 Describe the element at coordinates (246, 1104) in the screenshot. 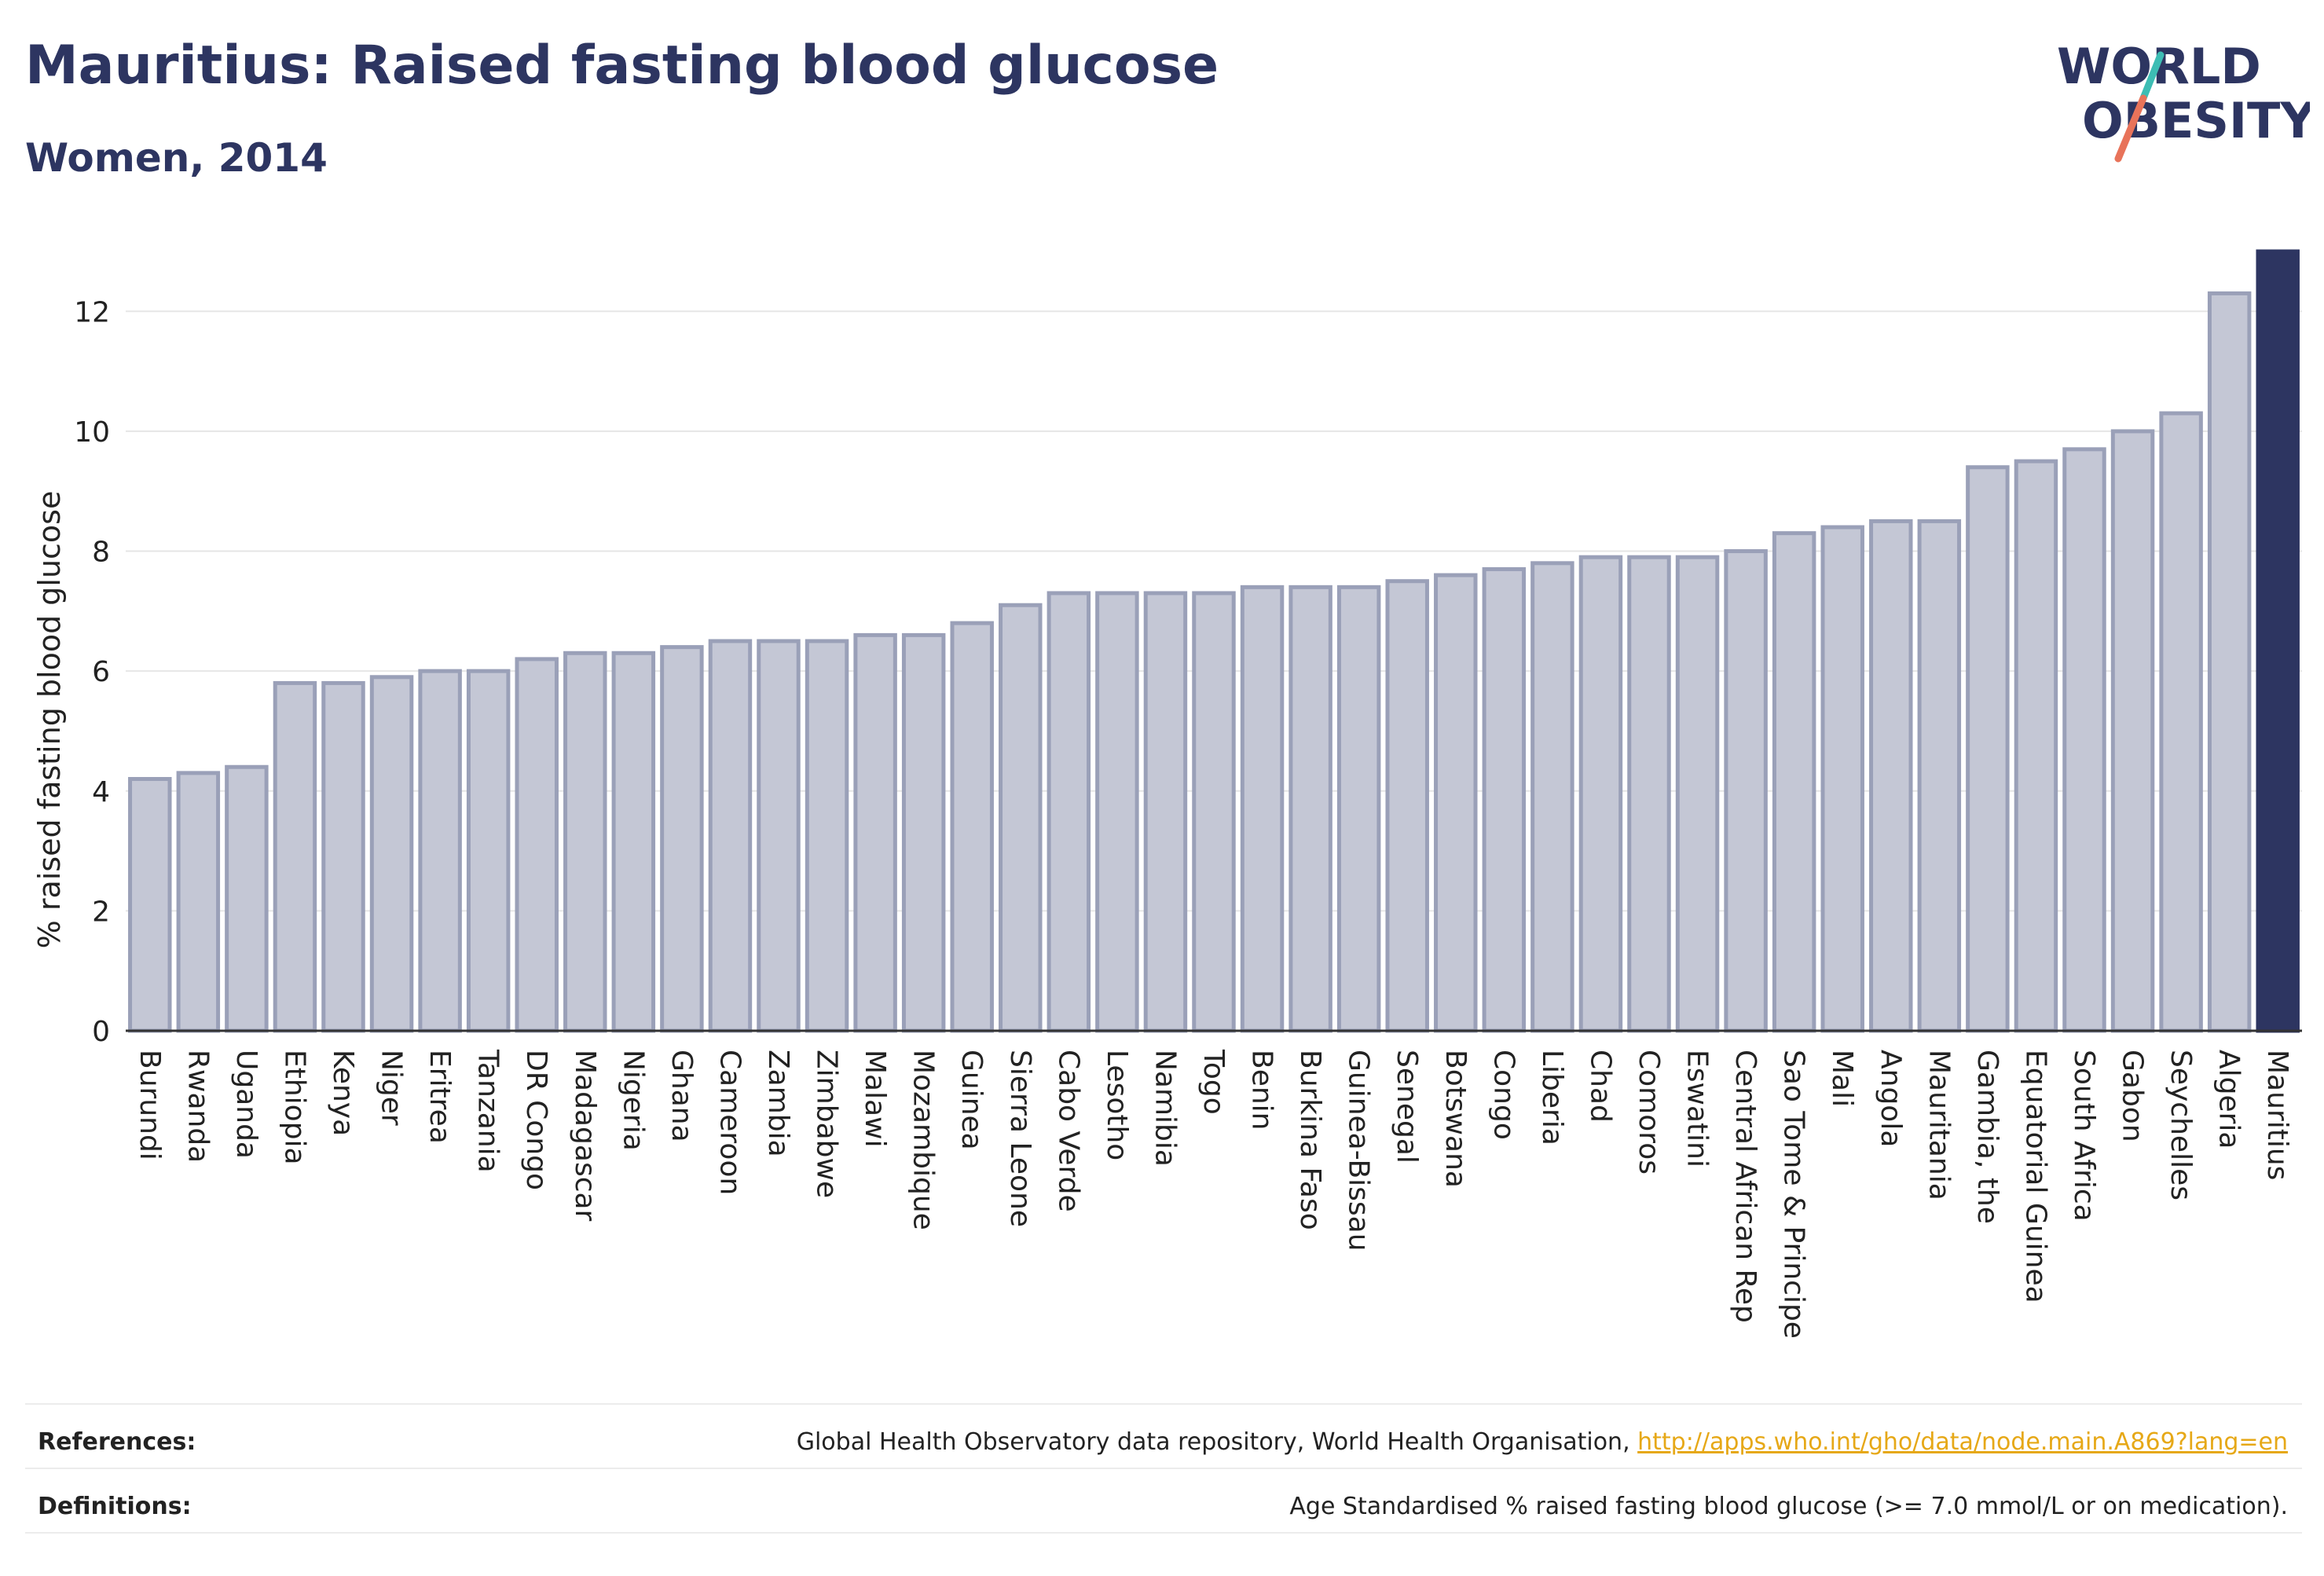

I see `x-tick-label: Uganda` at that location.